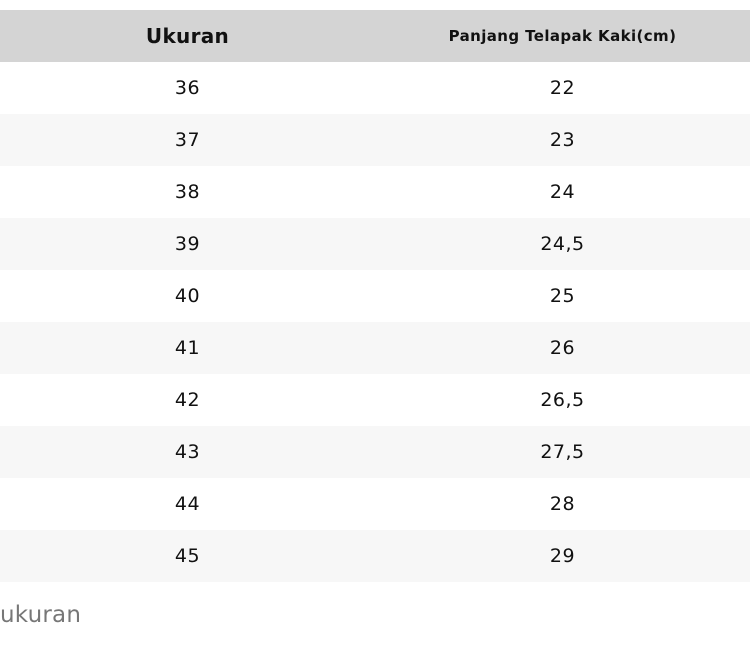 The height and width of the screenshot is (654, 750). I want to click on table-row: 42 26,5, so click(375, 400).